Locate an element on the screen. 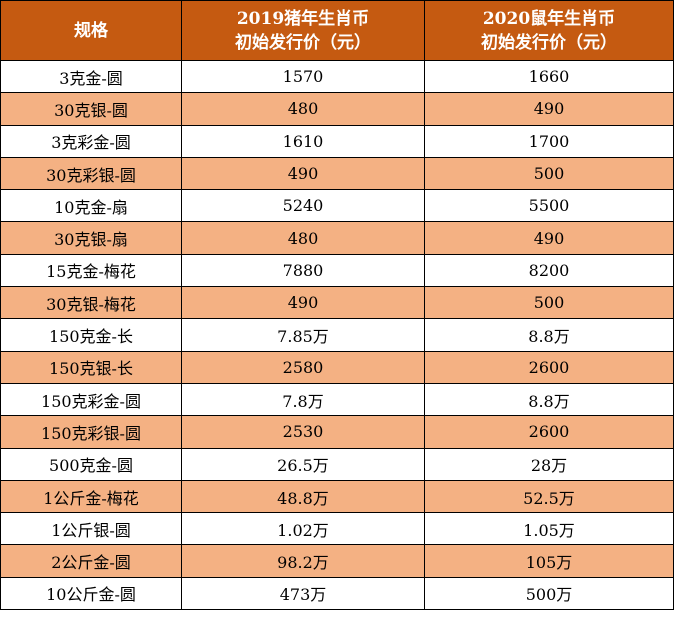 This screenshot has height=623, width=674. table-row: 3克彩金-圆 1610 1700 is located at coordinates (337, 141).